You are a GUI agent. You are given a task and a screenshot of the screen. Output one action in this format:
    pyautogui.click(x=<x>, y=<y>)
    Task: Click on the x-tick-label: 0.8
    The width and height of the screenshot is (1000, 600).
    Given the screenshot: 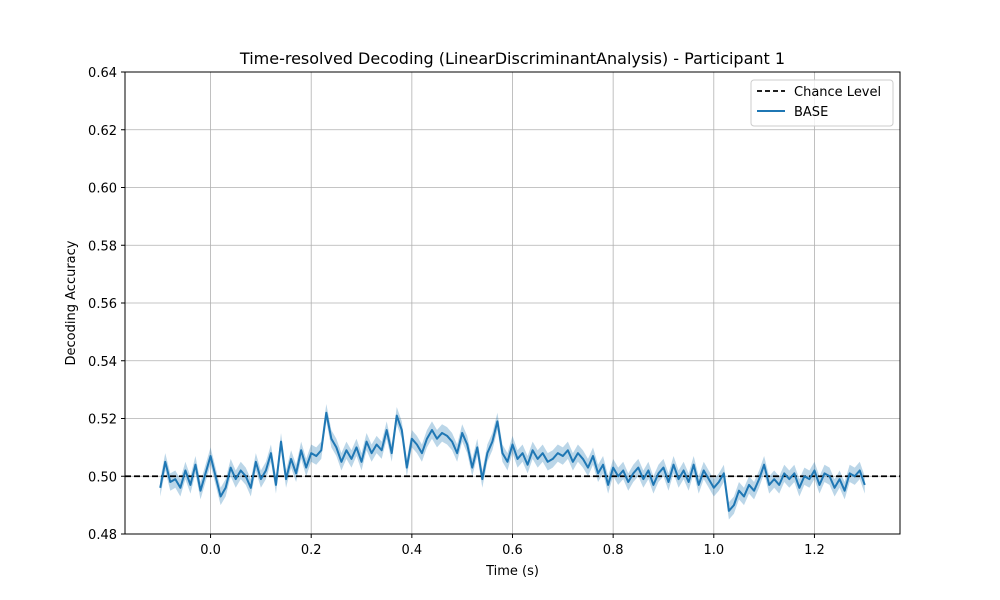 What is the action you would take?
    pyautogui.click(x=613, y=550)
    